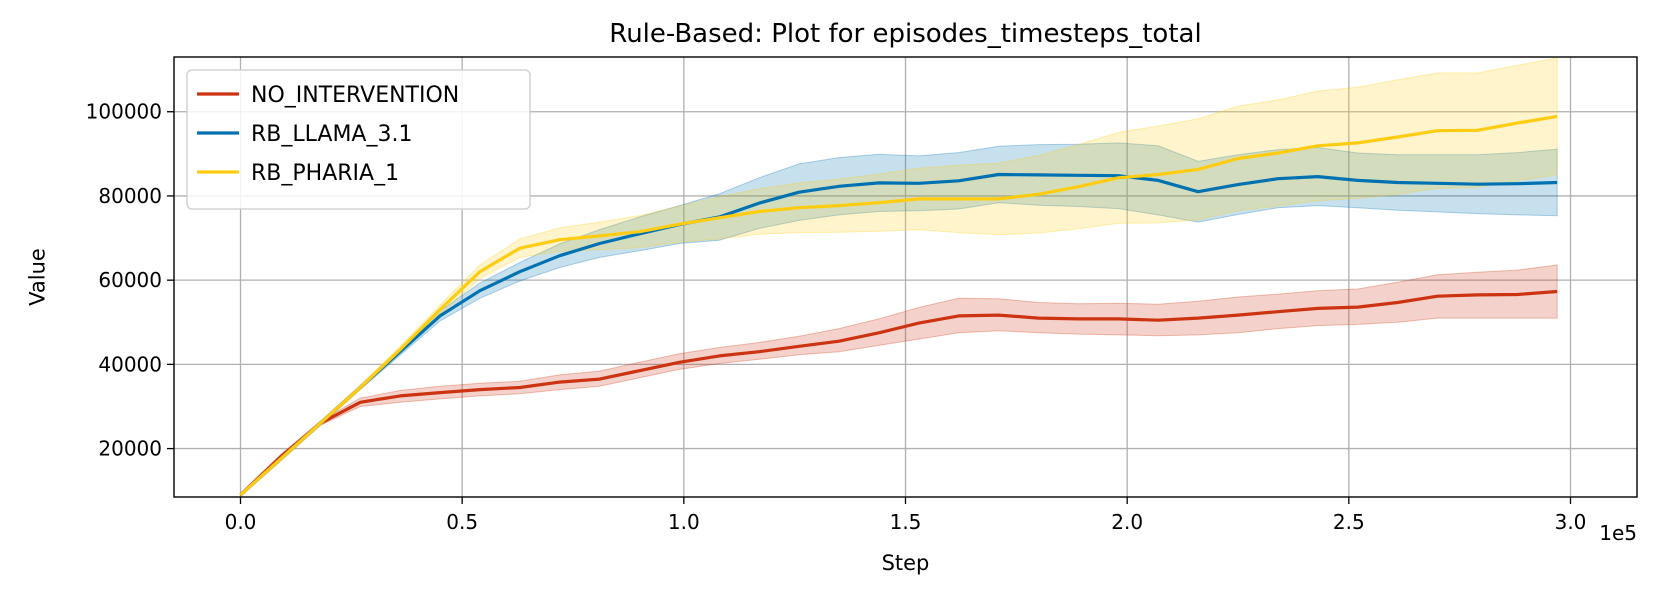  What do you see at coordinates (1127, 522) in the screenshot?
I see `x-tick-label: 2.0` at bounding box center [1127, 522].